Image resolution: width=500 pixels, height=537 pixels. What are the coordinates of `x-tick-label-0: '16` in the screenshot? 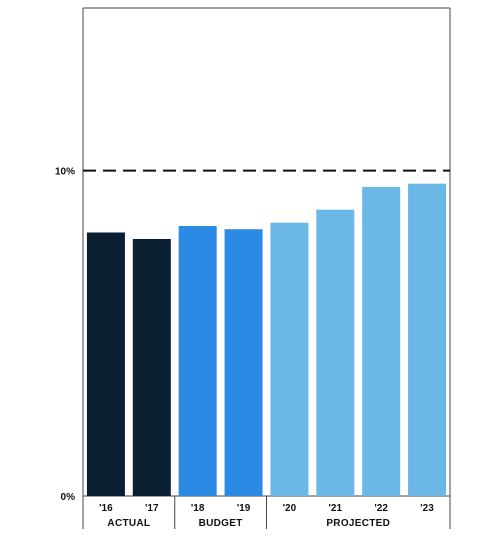 It's located at (106, 508).